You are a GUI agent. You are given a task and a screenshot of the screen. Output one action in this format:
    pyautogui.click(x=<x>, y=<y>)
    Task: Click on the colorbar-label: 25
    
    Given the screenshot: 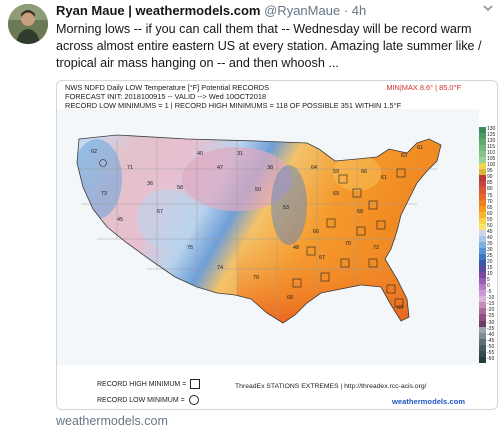 What is the action you would take?
    pyautogui.click(x=490, y=255)
    